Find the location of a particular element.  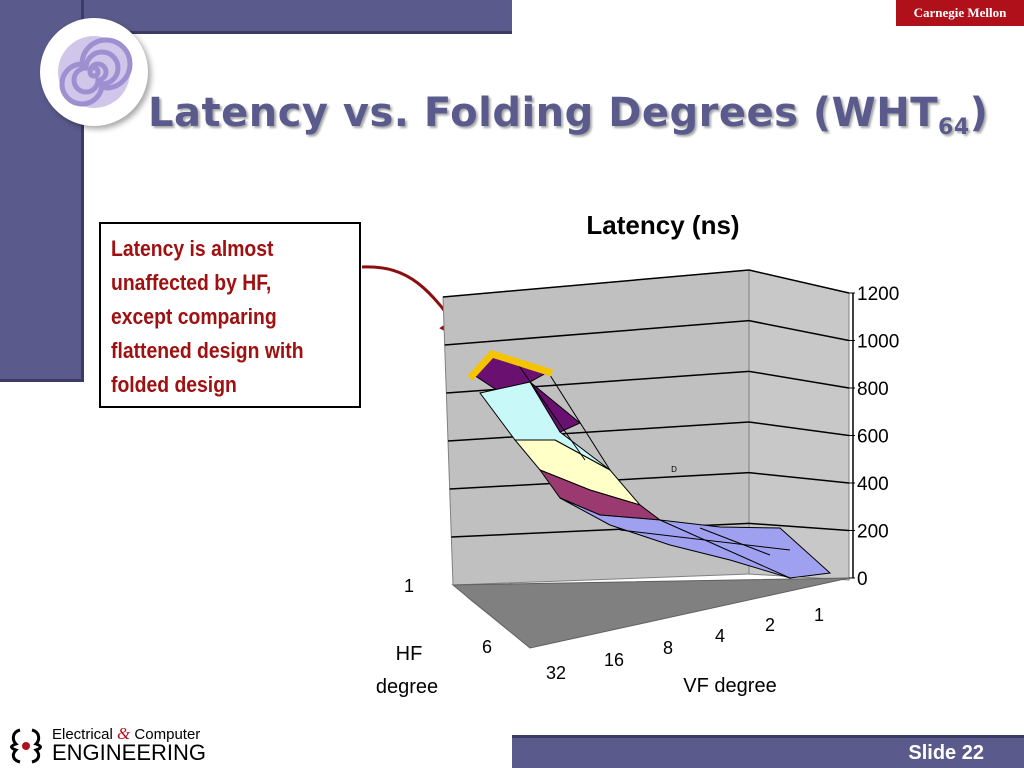

z-axis: 0 200 400 600 800 1000 1200 is located at coordinates (874, 437).